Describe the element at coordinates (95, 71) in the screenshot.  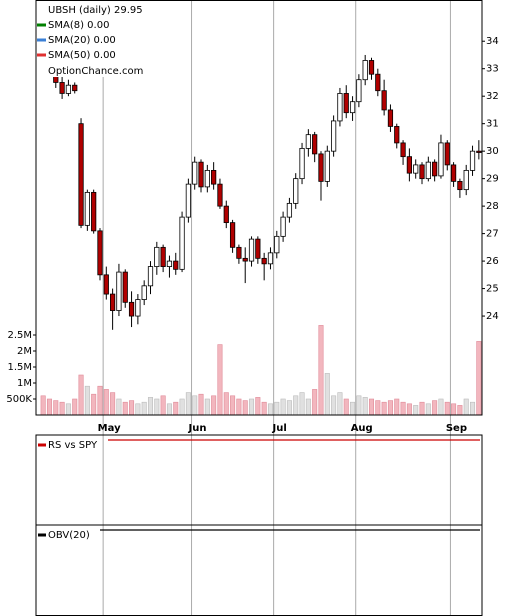
I see `watermark: OptionChance.com` at that location.